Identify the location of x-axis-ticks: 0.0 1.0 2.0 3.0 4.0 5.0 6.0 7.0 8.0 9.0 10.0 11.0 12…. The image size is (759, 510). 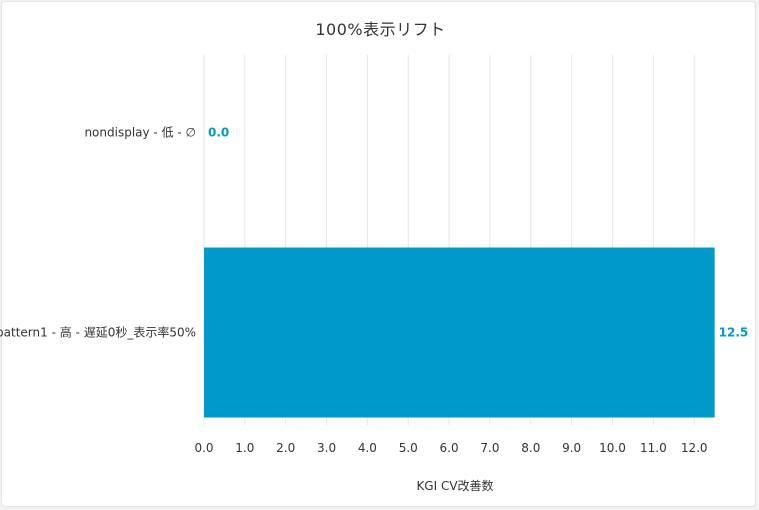
(450, 448).